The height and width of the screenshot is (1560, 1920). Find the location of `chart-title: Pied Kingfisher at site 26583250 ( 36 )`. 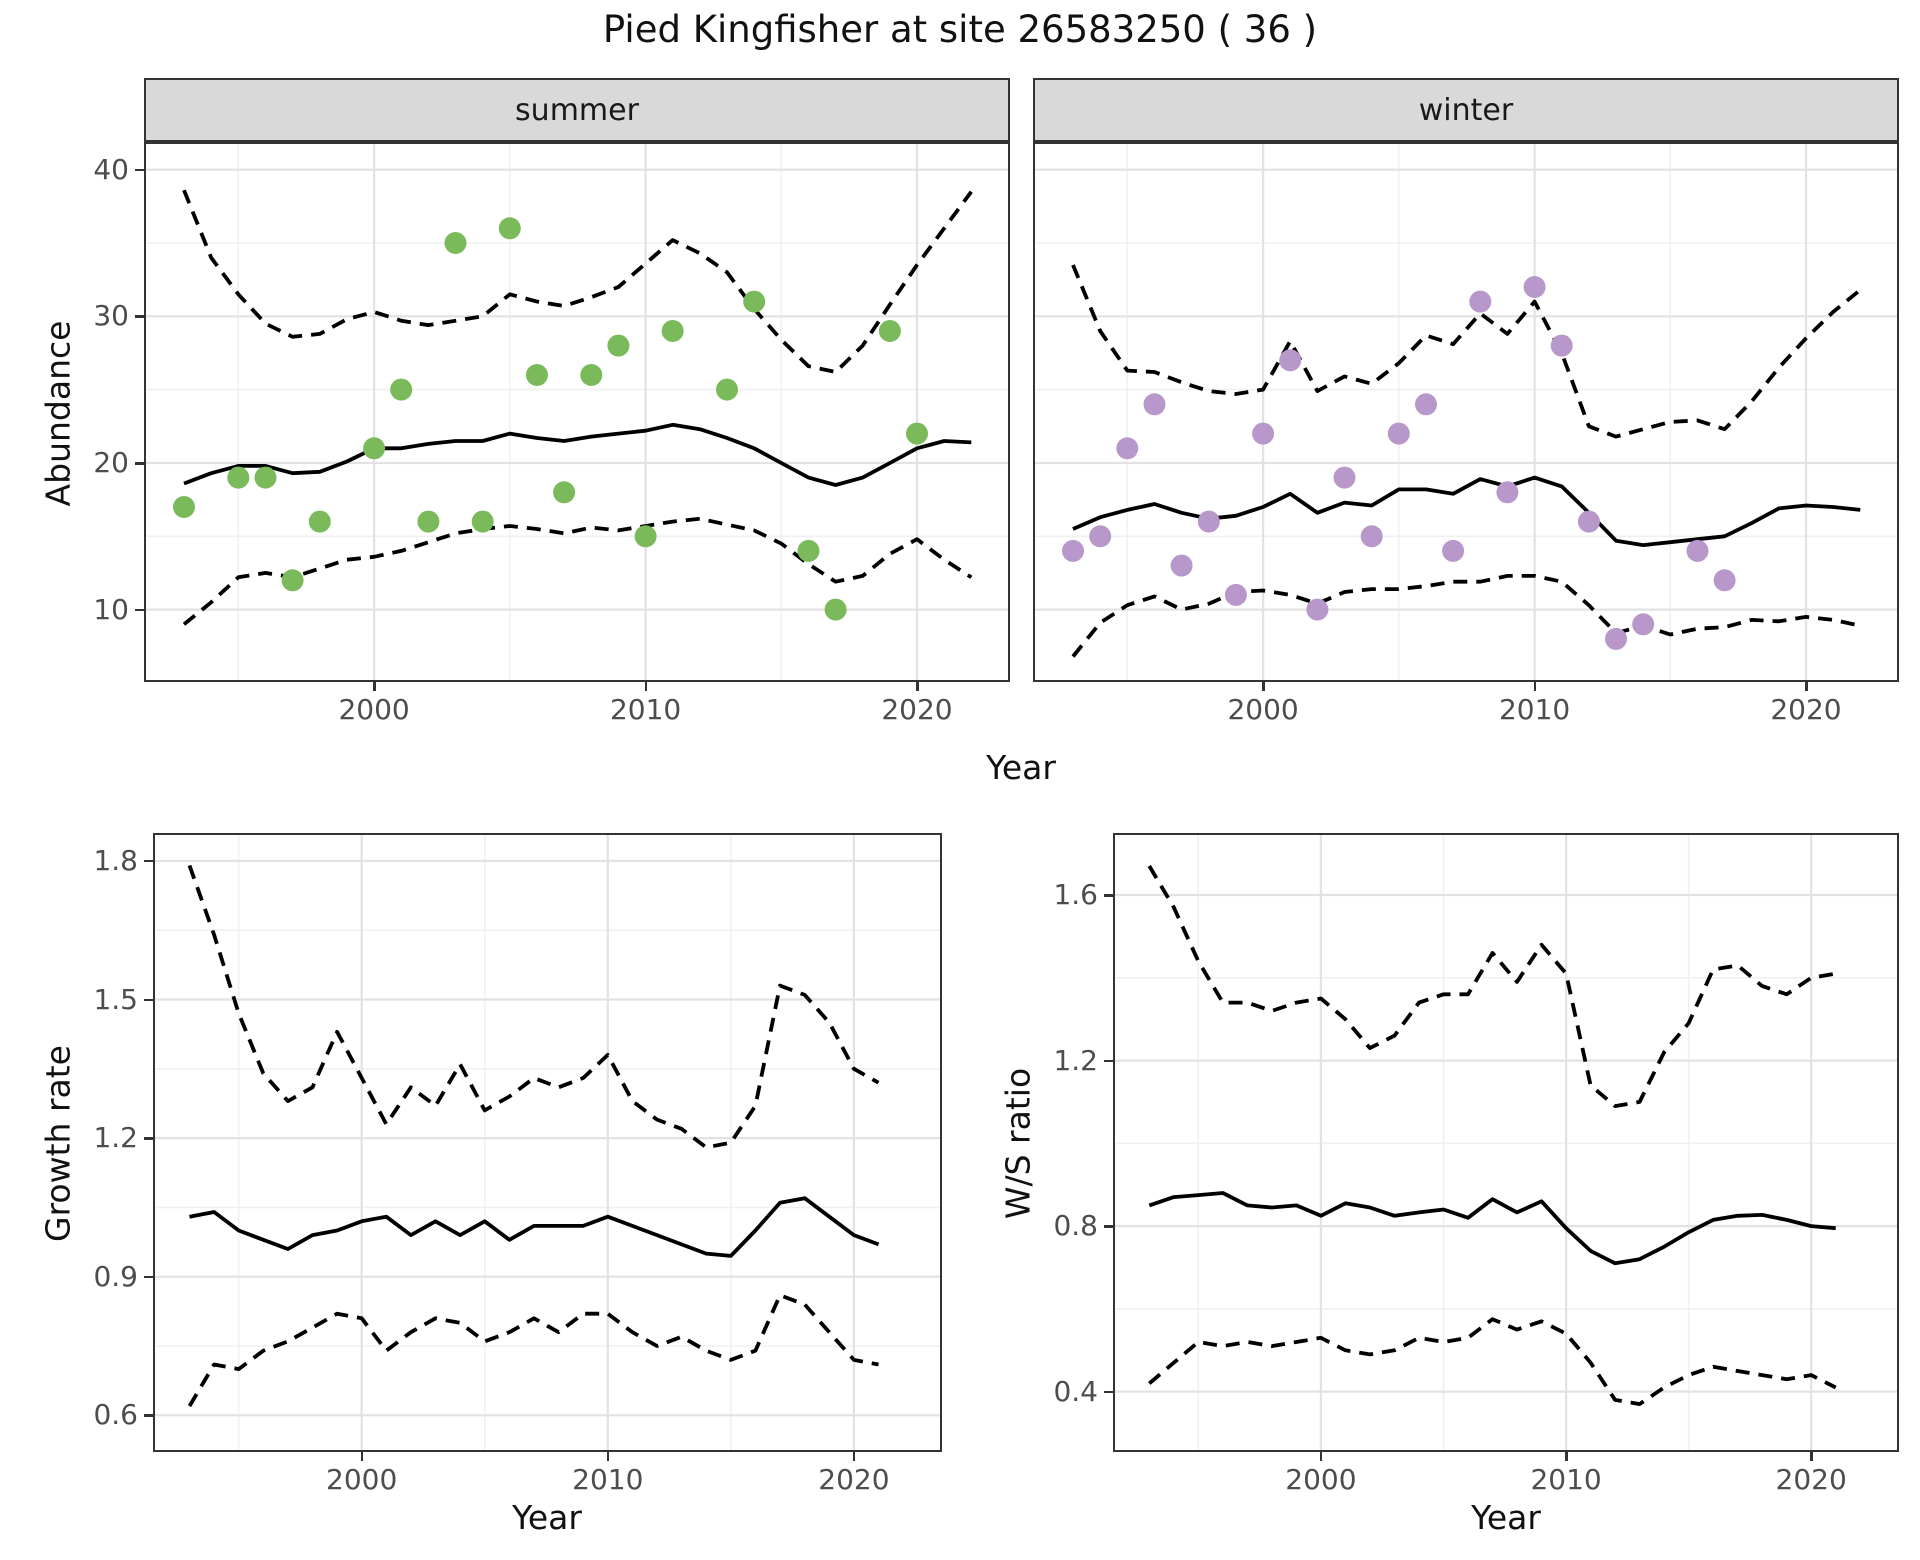

chart-title: Pied Kingfisher at site 26583250 ( 36 ) is located at coordinates (960, 29).